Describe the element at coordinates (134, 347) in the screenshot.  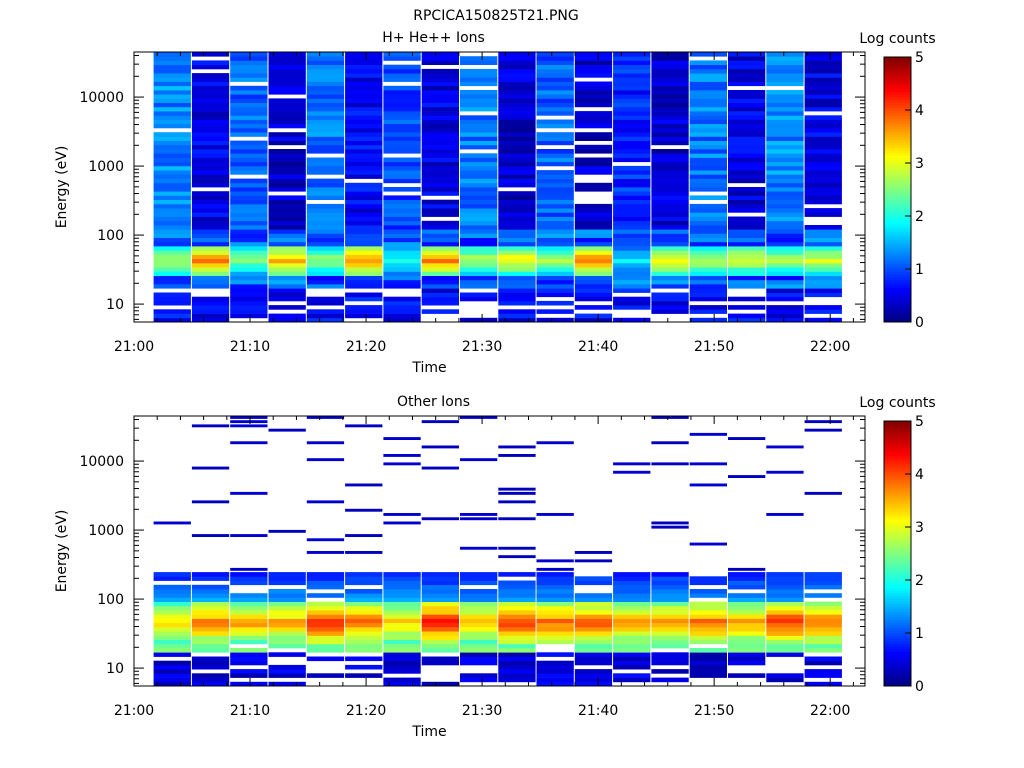
I see `x-tick-label: 21:00` at that location.